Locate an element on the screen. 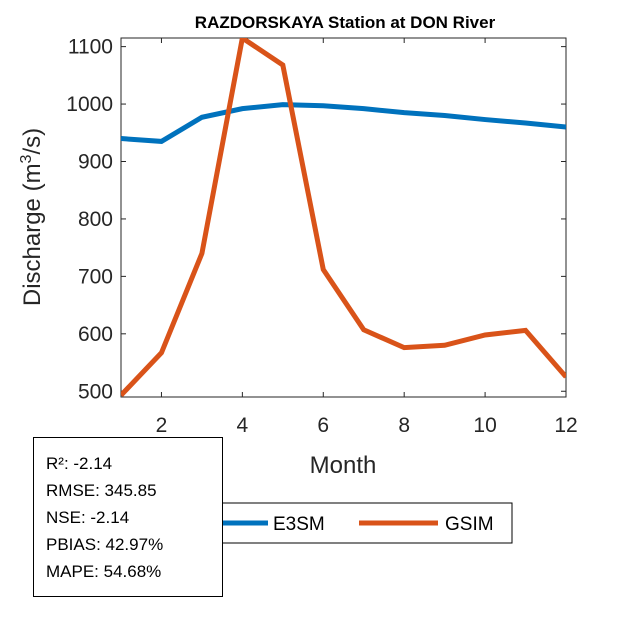  x-tick-label: 8 is located at coordinates (404, 425).